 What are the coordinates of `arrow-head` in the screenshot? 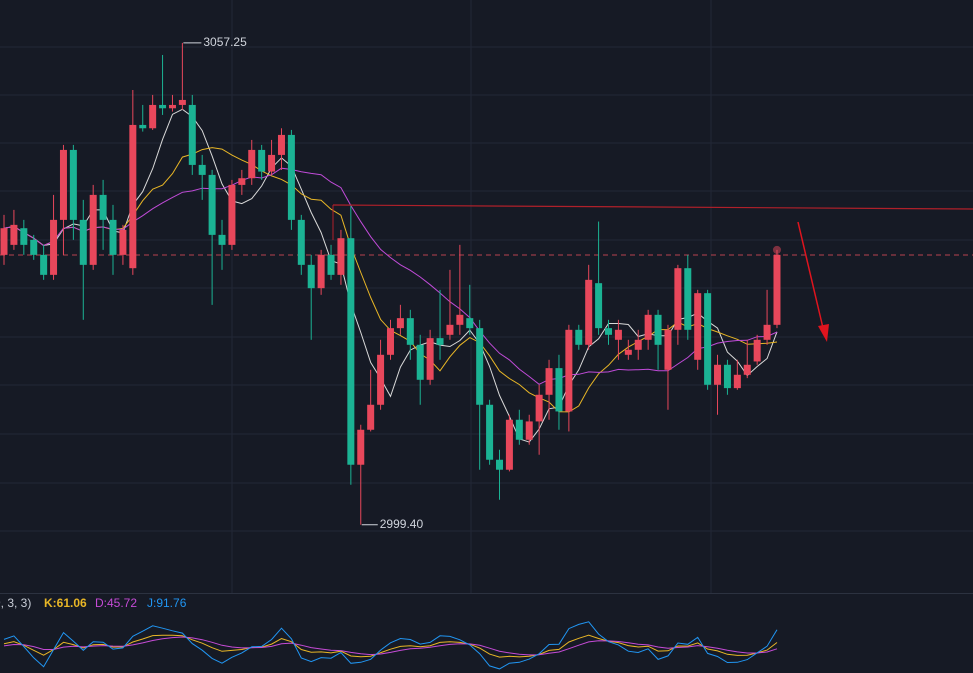 It's located at (823, 333).